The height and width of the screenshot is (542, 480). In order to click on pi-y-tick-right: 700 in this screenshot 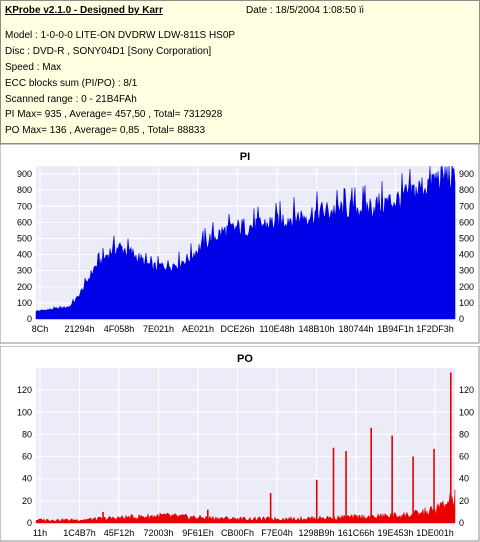, I will do `click(466, 206)`.